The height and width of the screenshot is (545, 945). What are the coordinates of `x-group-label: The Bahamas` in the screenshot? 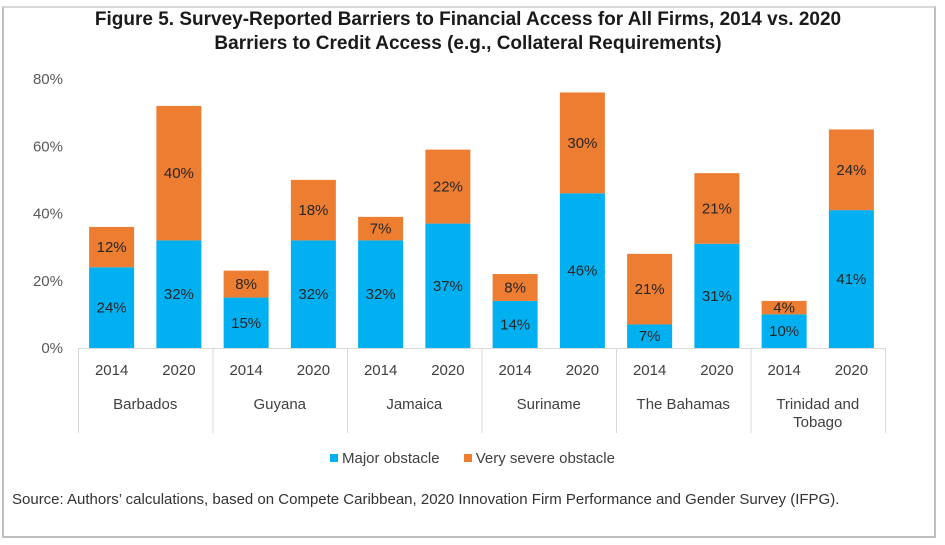 It's located at (683, 404).